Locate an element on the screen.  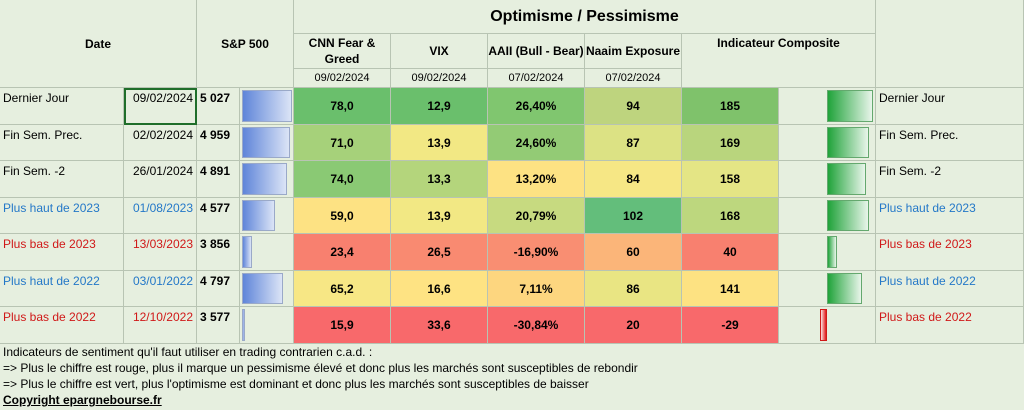
composite-value: 141 is located at coordinates (730, 289).